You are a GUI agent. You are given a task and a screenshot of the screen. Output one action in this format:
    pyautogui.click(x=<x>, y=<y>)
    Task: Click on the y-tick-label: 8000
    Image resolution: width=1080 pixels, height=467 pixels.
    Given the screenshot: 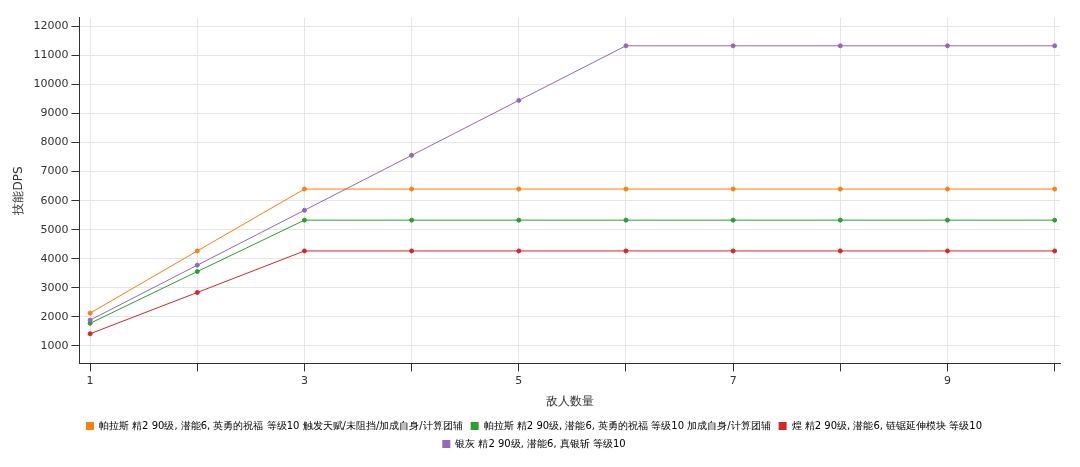 What is the action you would take?
    pyautogui.click(x=54, y=142)
    